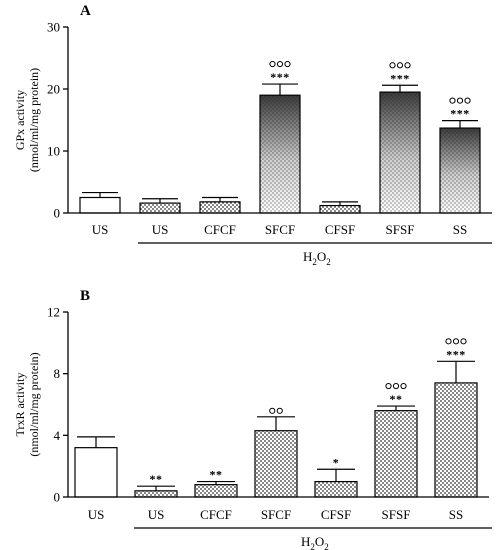 The height and width of the screenshot is (550, 500). Describe the element at coordinates (57, 435) in the screenshot. I see `y-tick-label: 4` at that location.